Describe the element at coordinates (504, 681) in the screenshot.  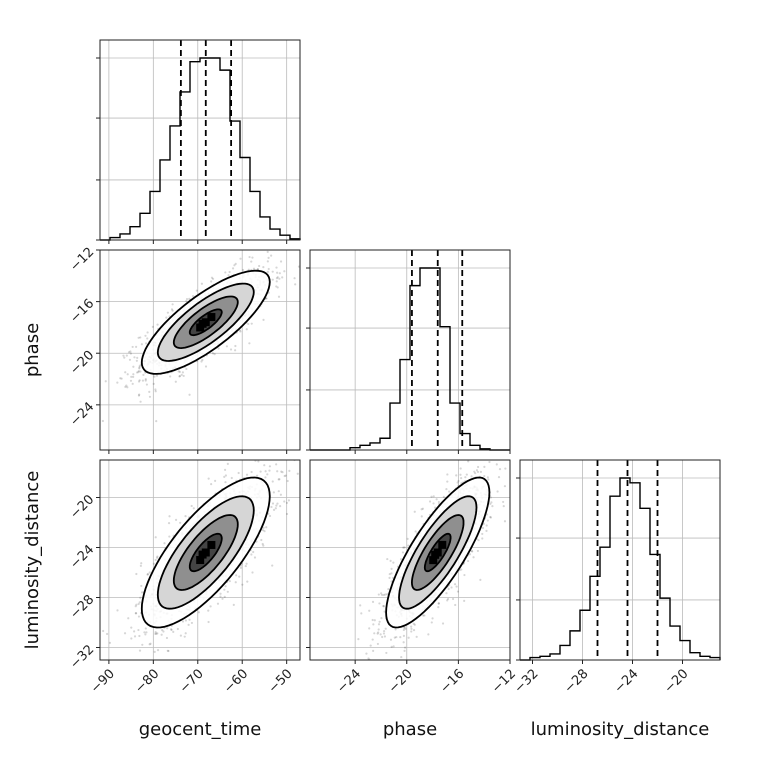
I see `x-tick-label: −12` at that location.